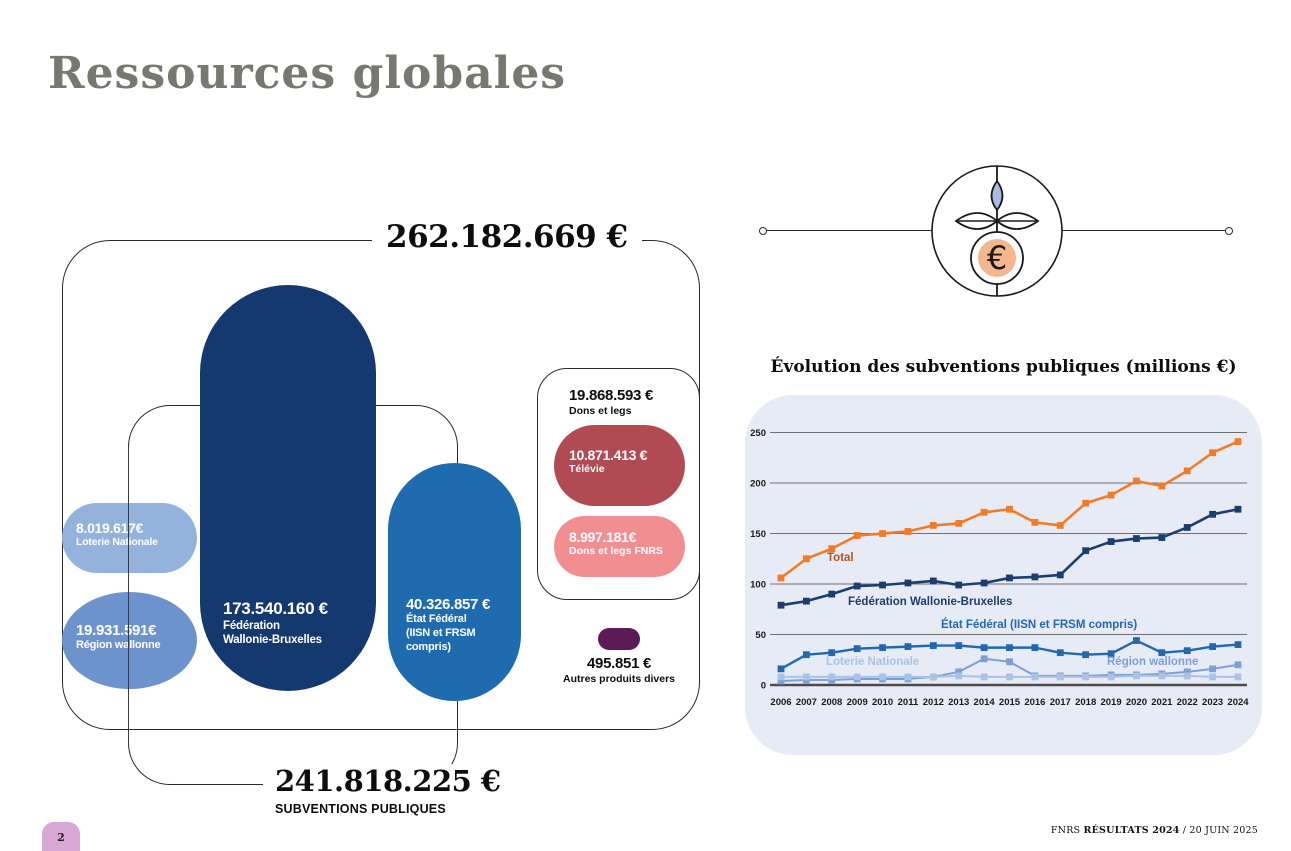  I want to click on bubble-dons-legs-fnrs: 8.997.181€ Dons et legs FNRS, so click(619, 546).